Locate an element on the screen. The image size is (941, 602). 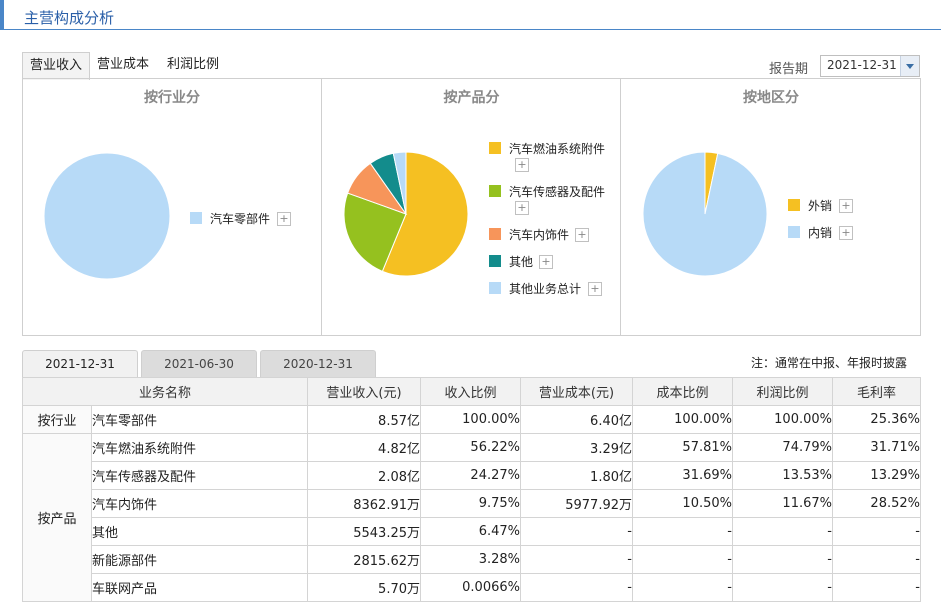
region-pie-chart is located at coordinates (705, 214).